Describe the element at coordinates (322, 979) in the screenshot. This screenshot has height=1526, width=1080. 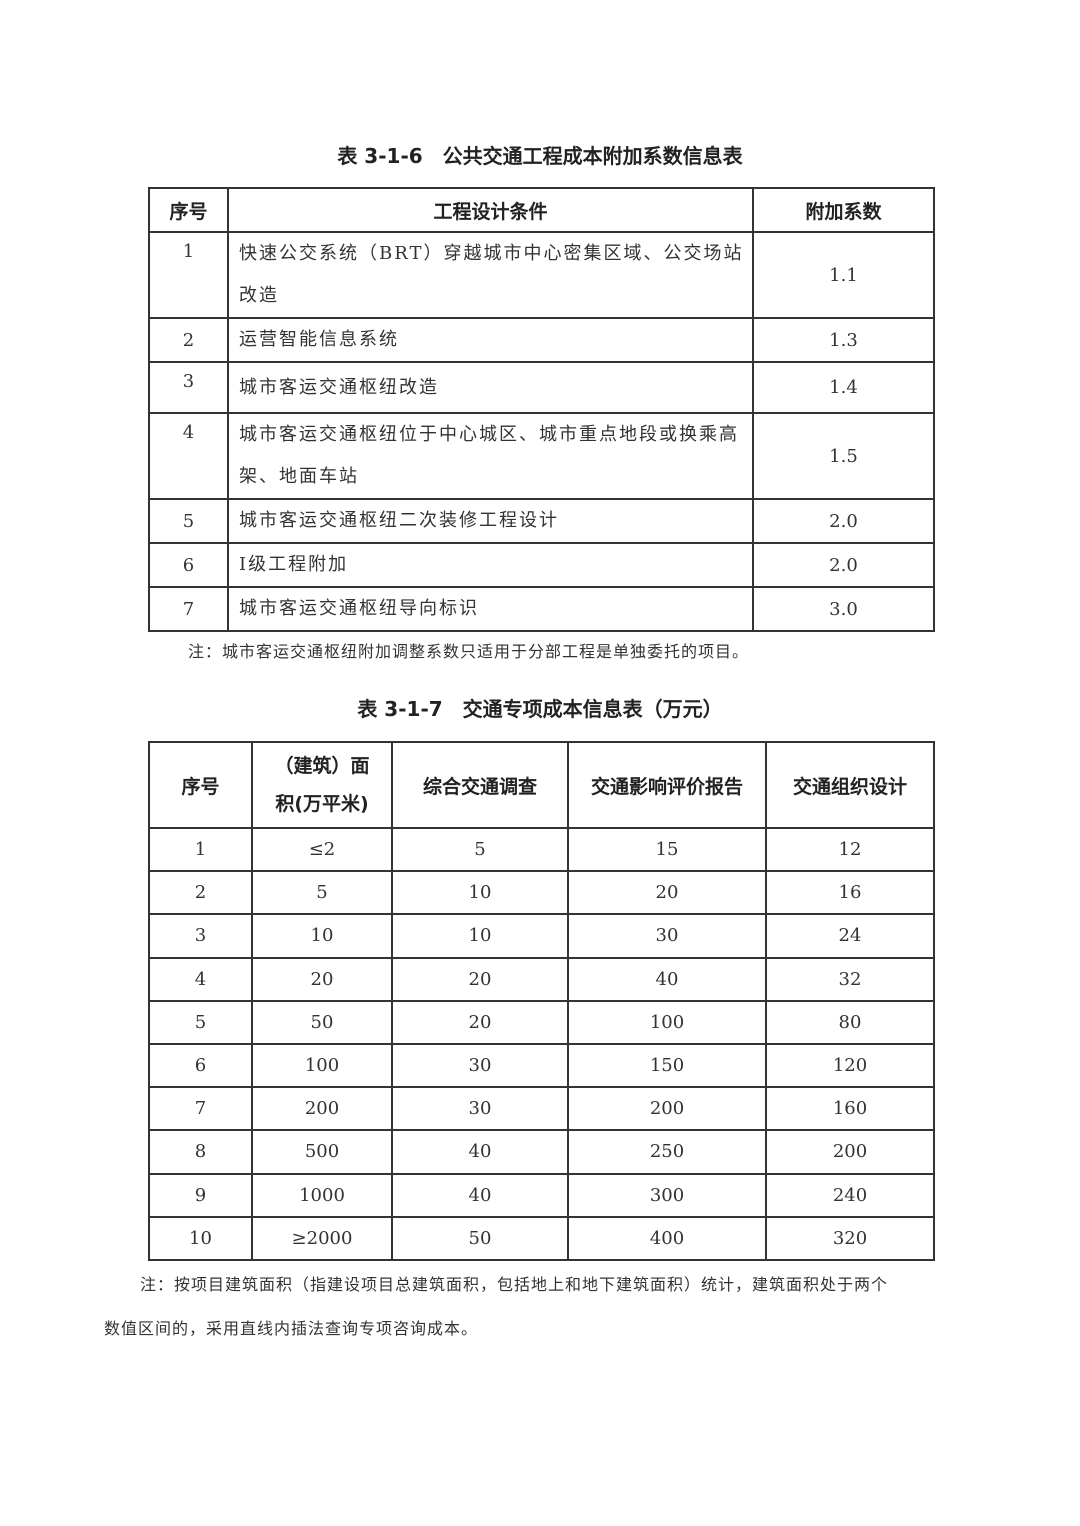
I see `cell-area: 20` at that location.